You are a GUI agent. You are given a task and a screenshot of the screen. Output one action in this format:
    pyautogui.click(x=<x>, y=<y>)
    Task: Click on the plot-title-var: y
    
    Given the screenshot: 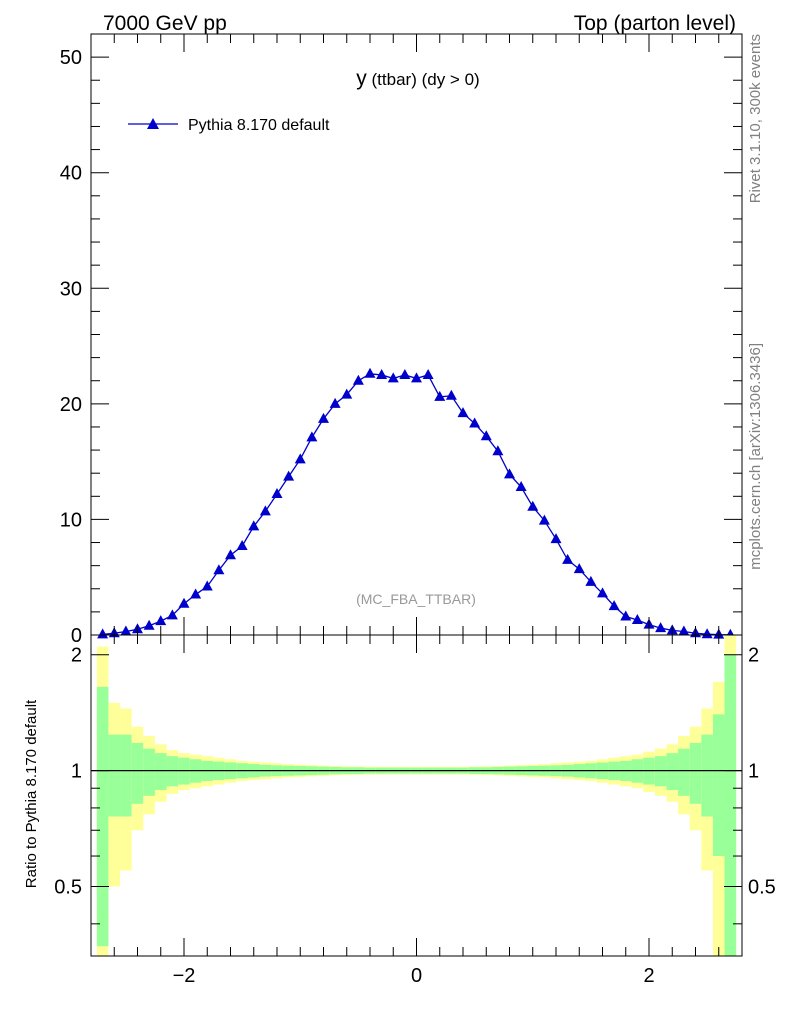 What is the action you would take?
    pyautogui.click(x=361, y=78)
    